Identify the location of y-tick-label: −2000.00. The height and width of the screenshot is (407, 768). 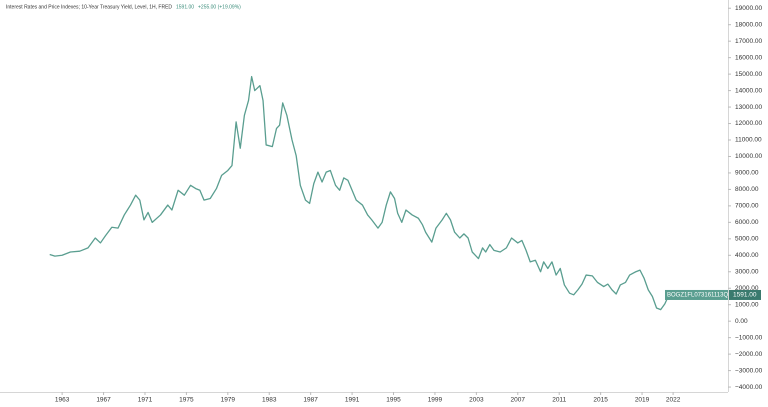
(749, 354).